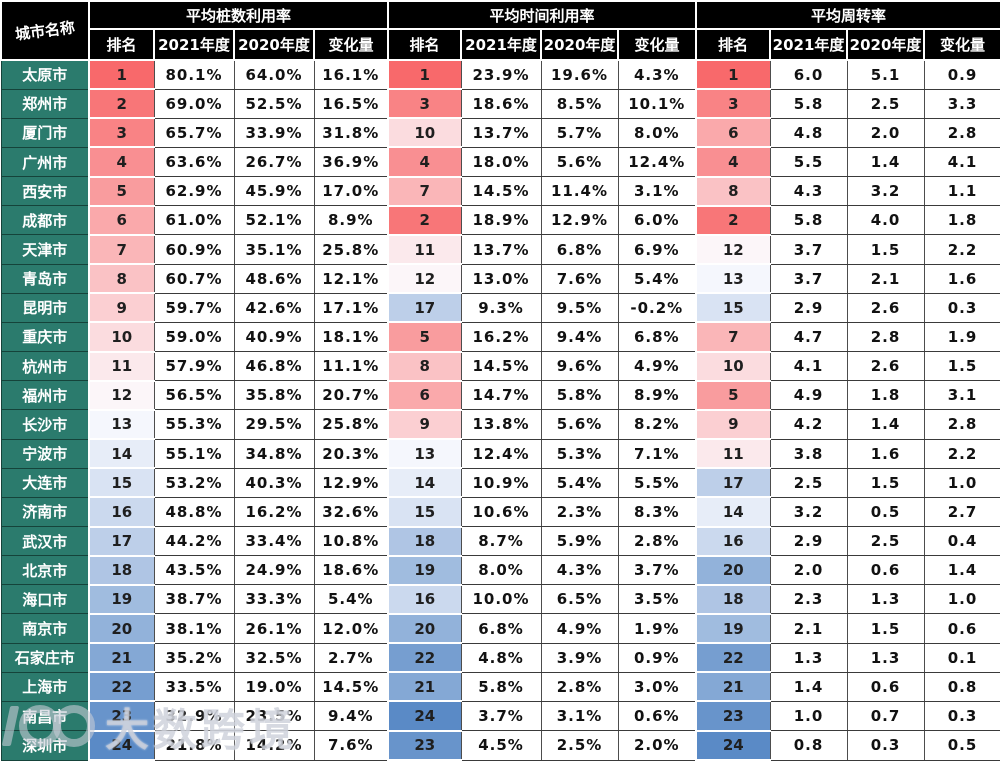 The image size is (1000, 761). Describe the element at coordinates (121, 687) in the screenshot. I see `rank-cell: 22` at that location.